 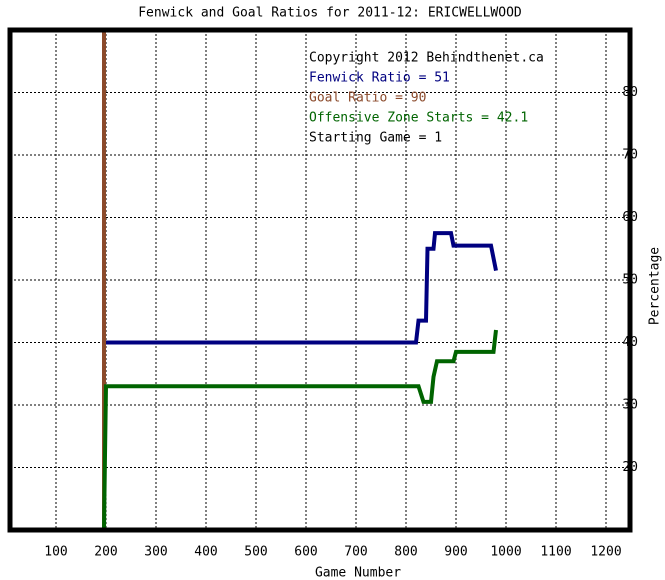 I want to click on annotation: Copyright 2012 Behindthenet.ca, so click(x=426, y=58).